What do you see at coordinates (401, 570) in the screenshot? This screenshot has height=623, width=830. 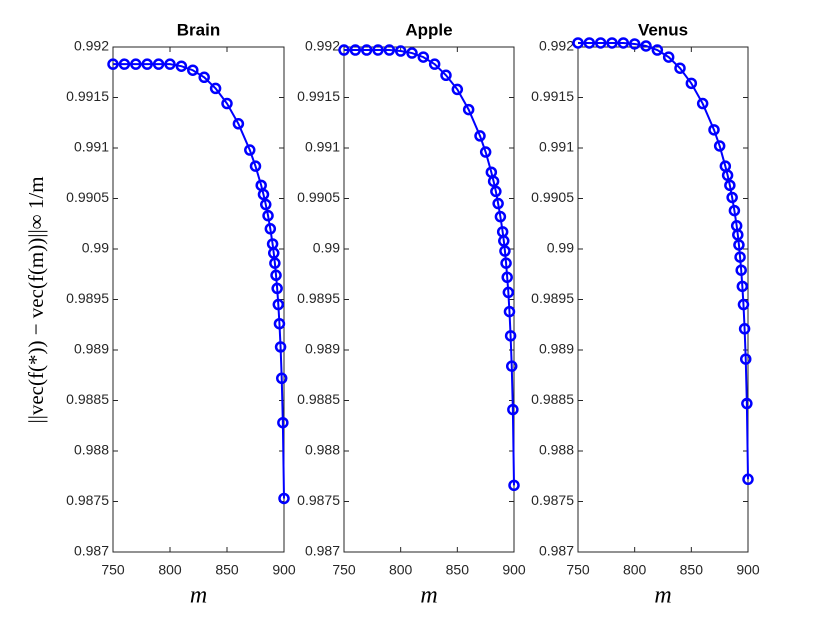 I see `x-tick-label: 800` at bounding box center [401, 570].